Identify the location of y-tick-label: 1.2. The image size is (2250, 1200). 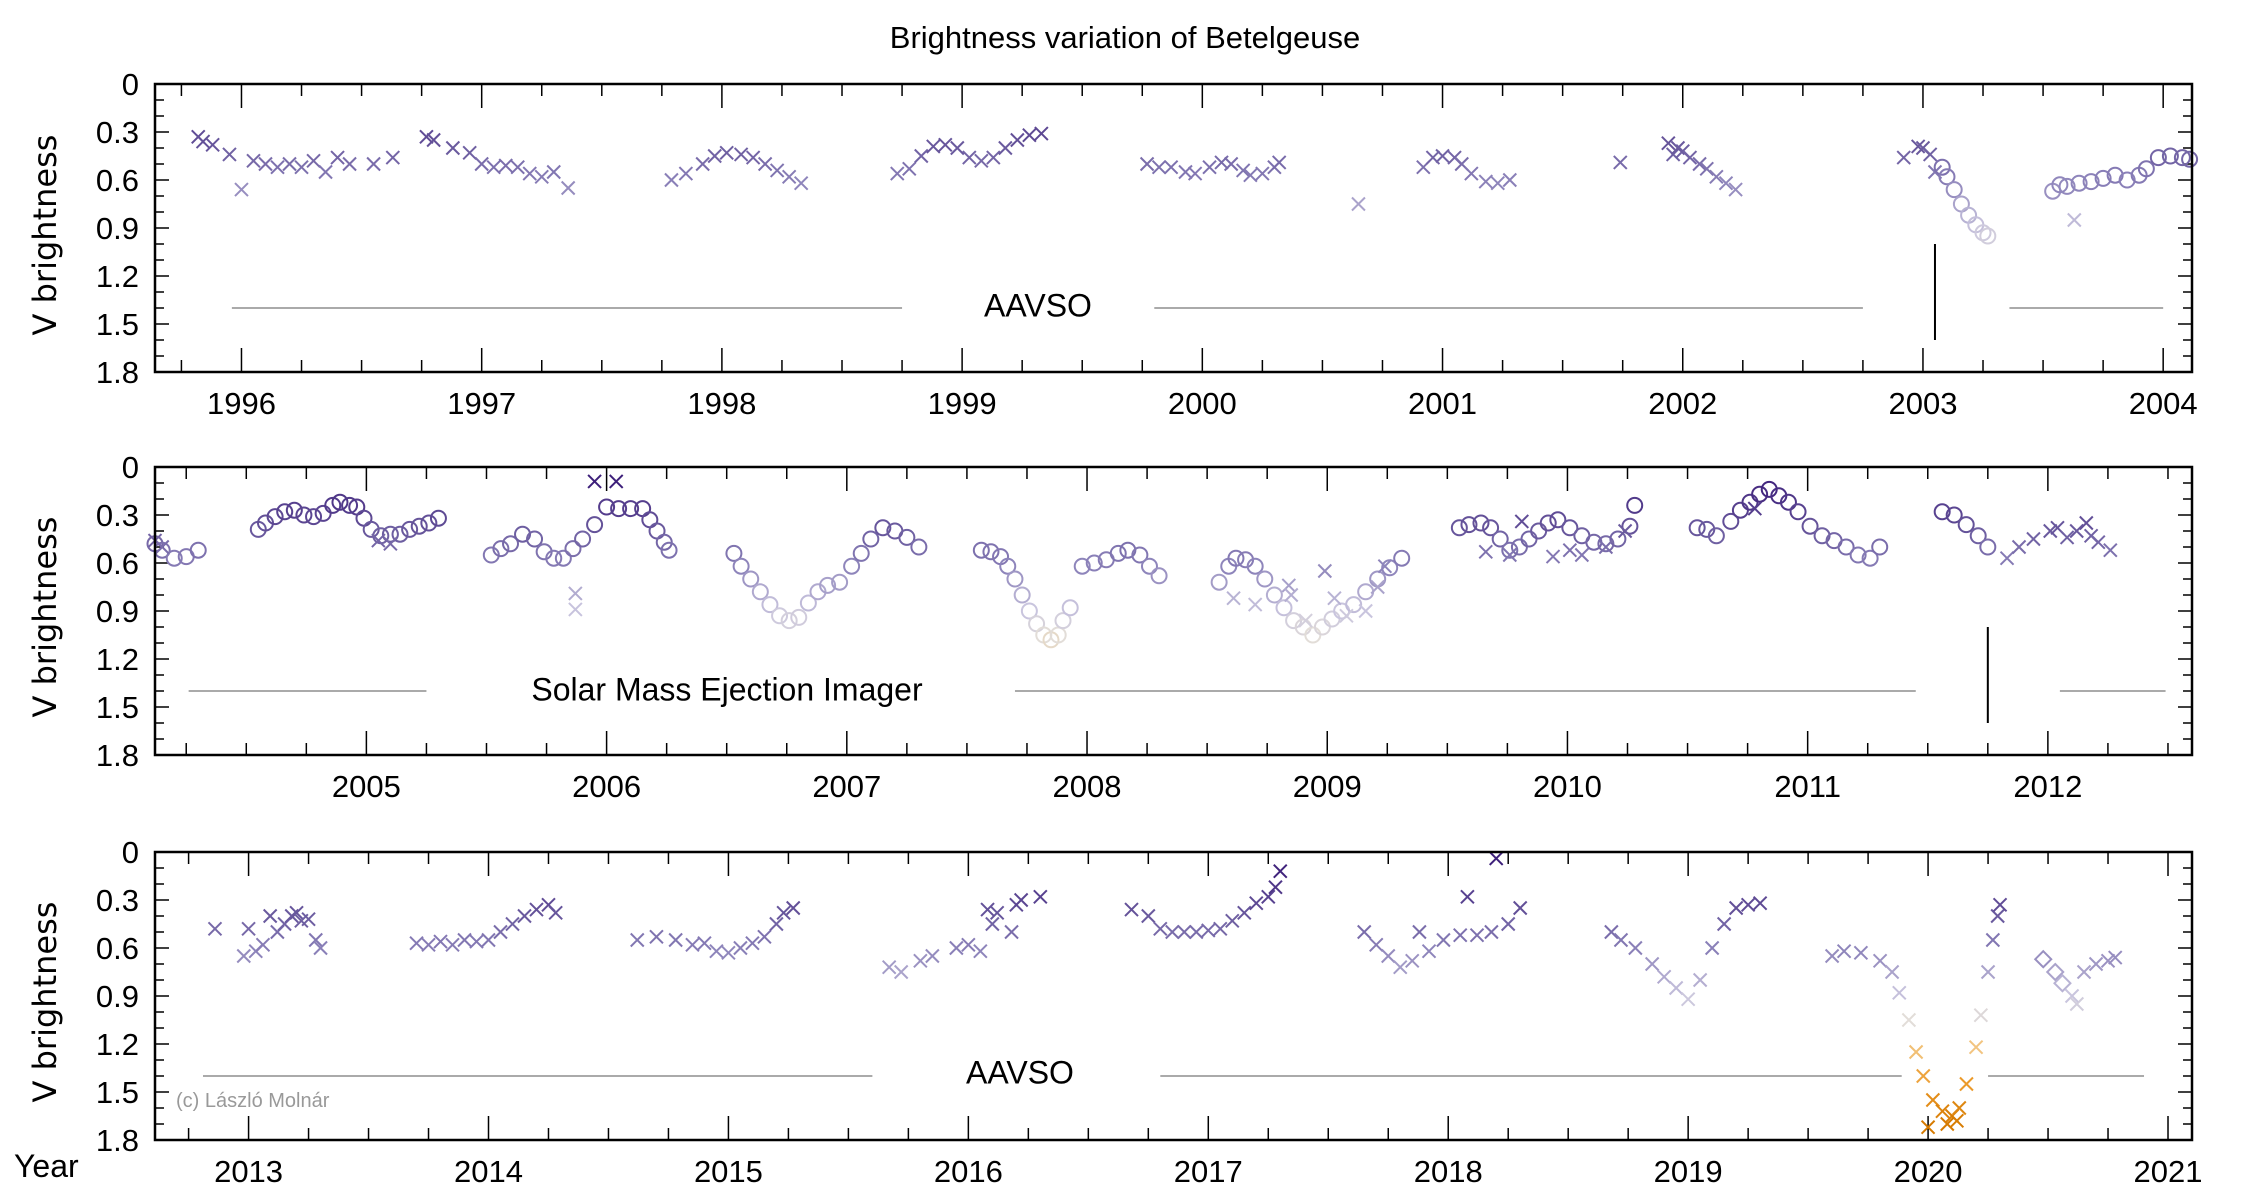
(117, 276).